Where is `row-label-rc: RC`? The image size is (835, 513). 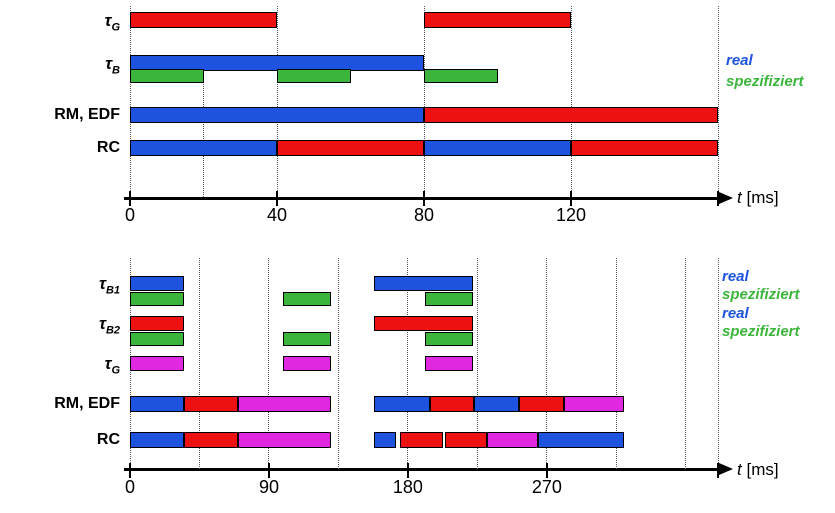 row-label-rc: RC is located at coordinates (108, 147).